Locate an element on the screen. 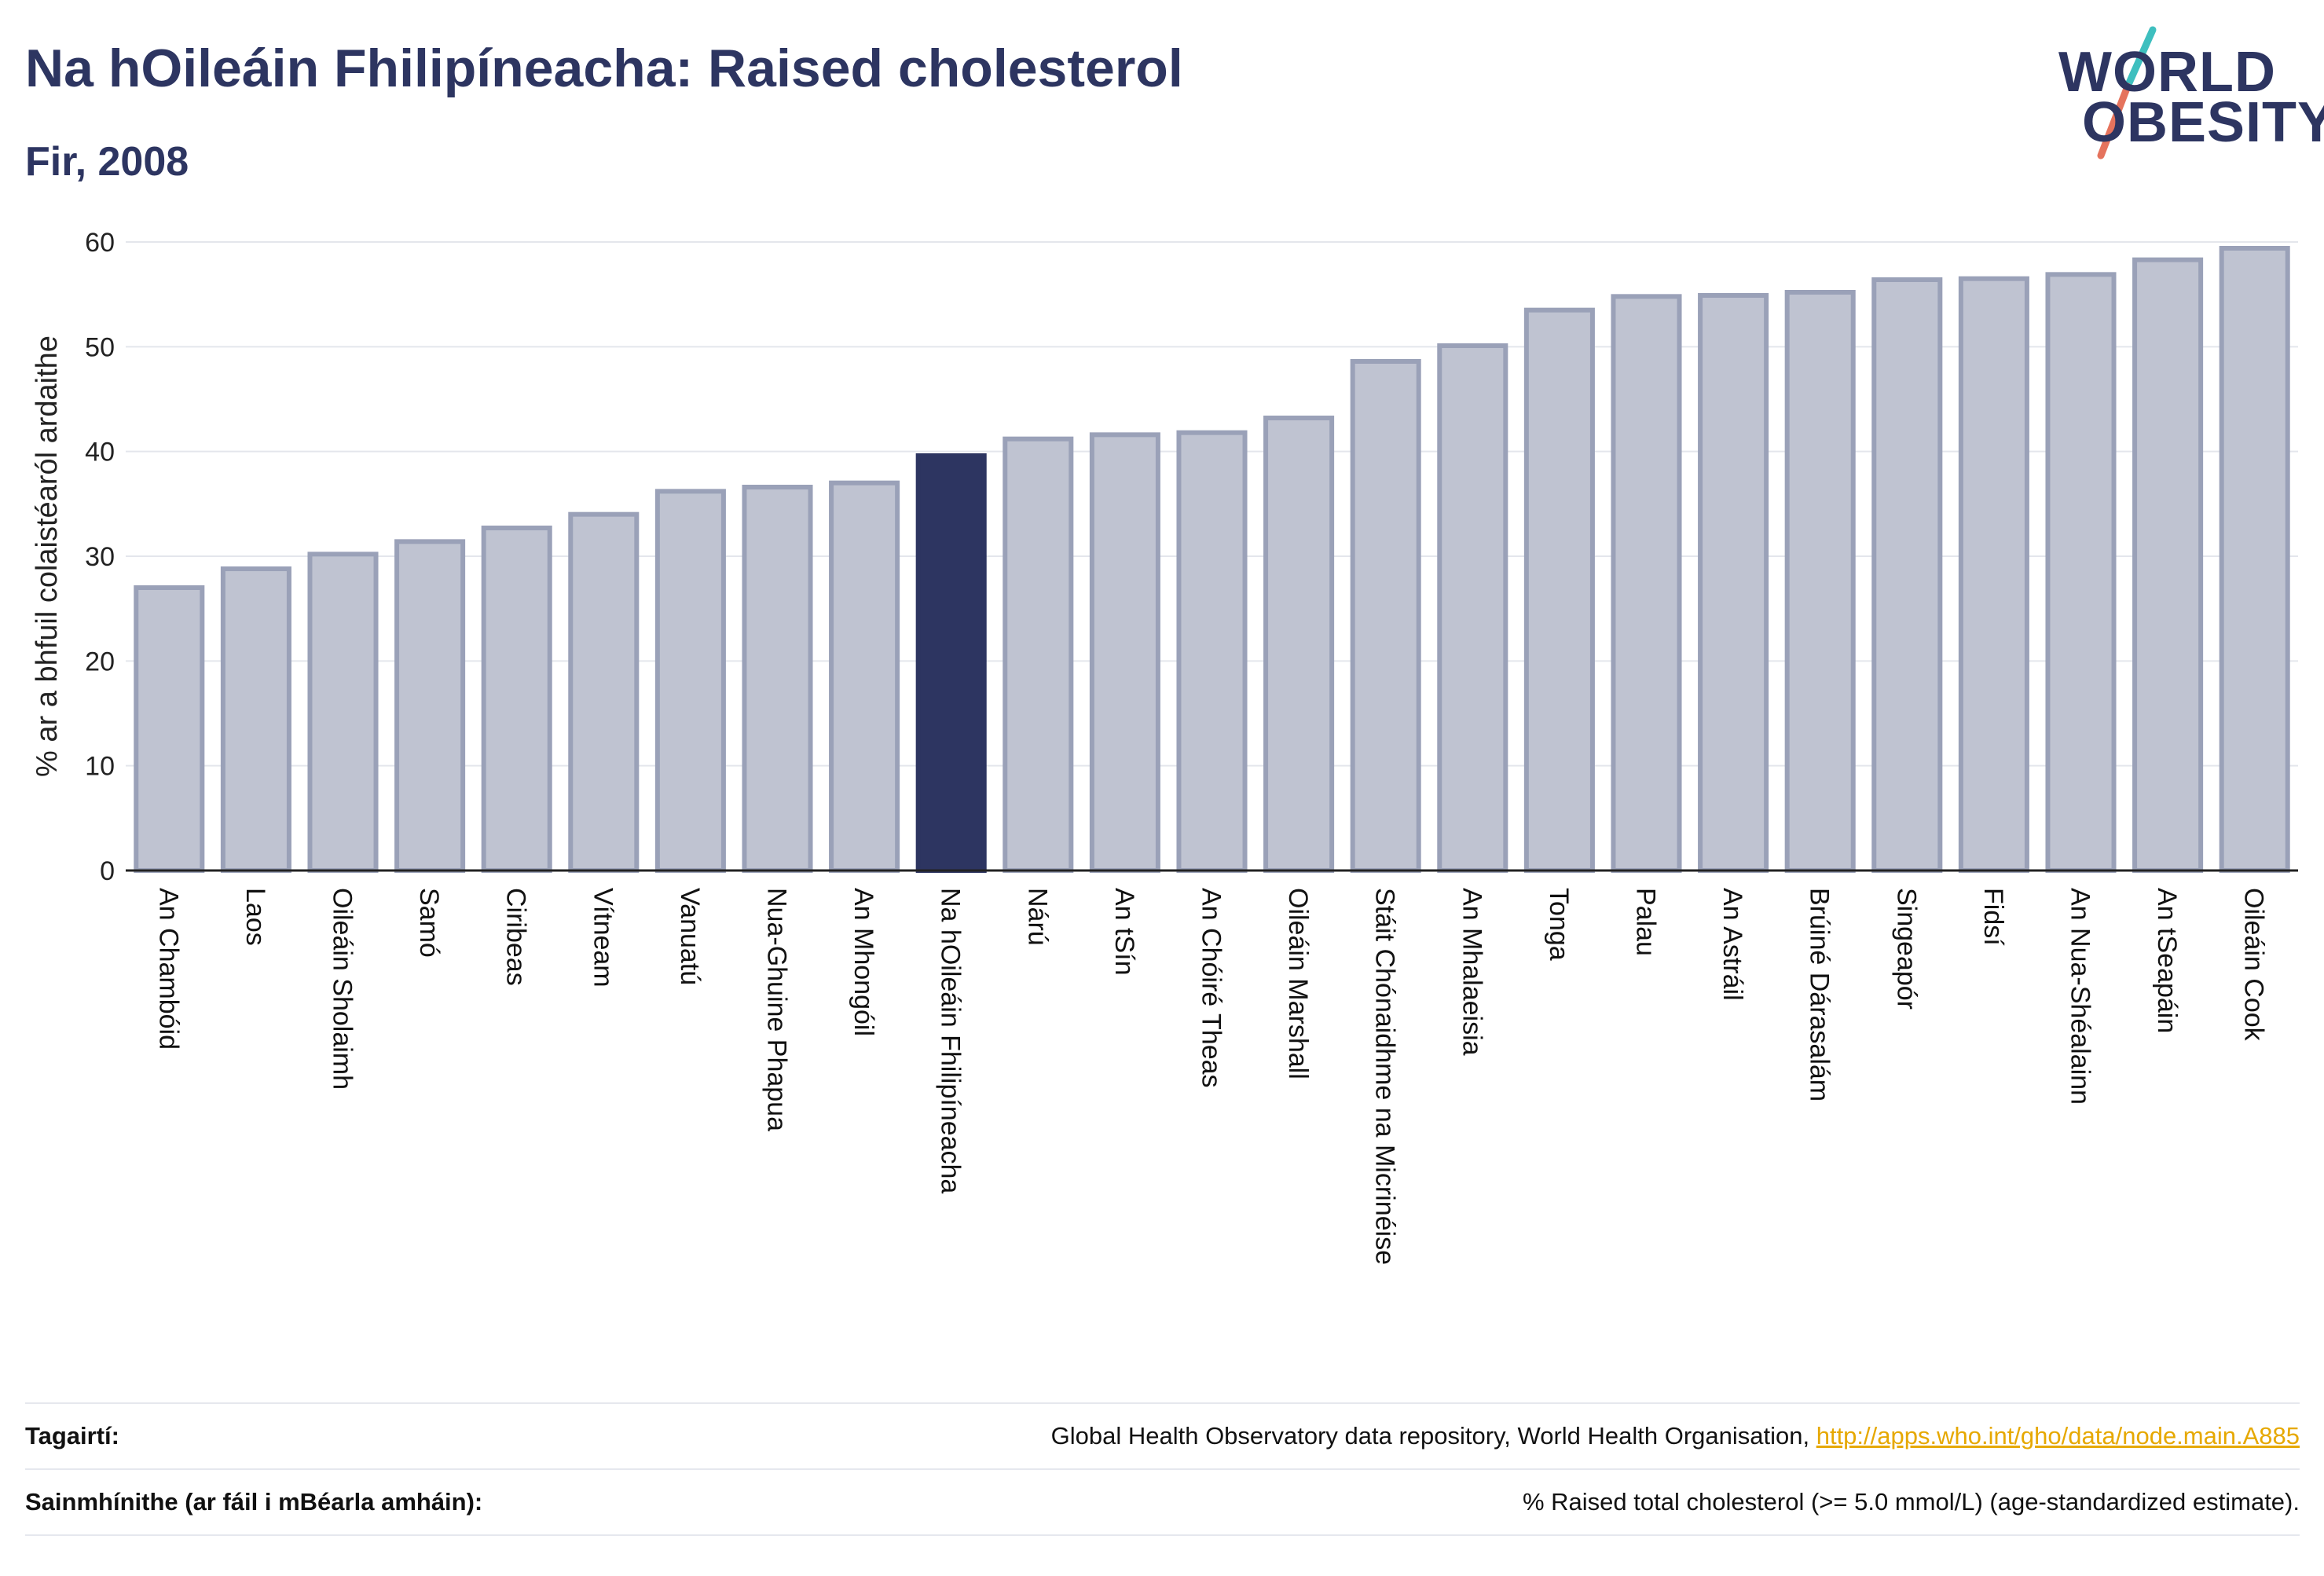 The height and width of the screenshot is (1576, 2324). x-tick-label: Palau is located at coordinates (1646, 922).